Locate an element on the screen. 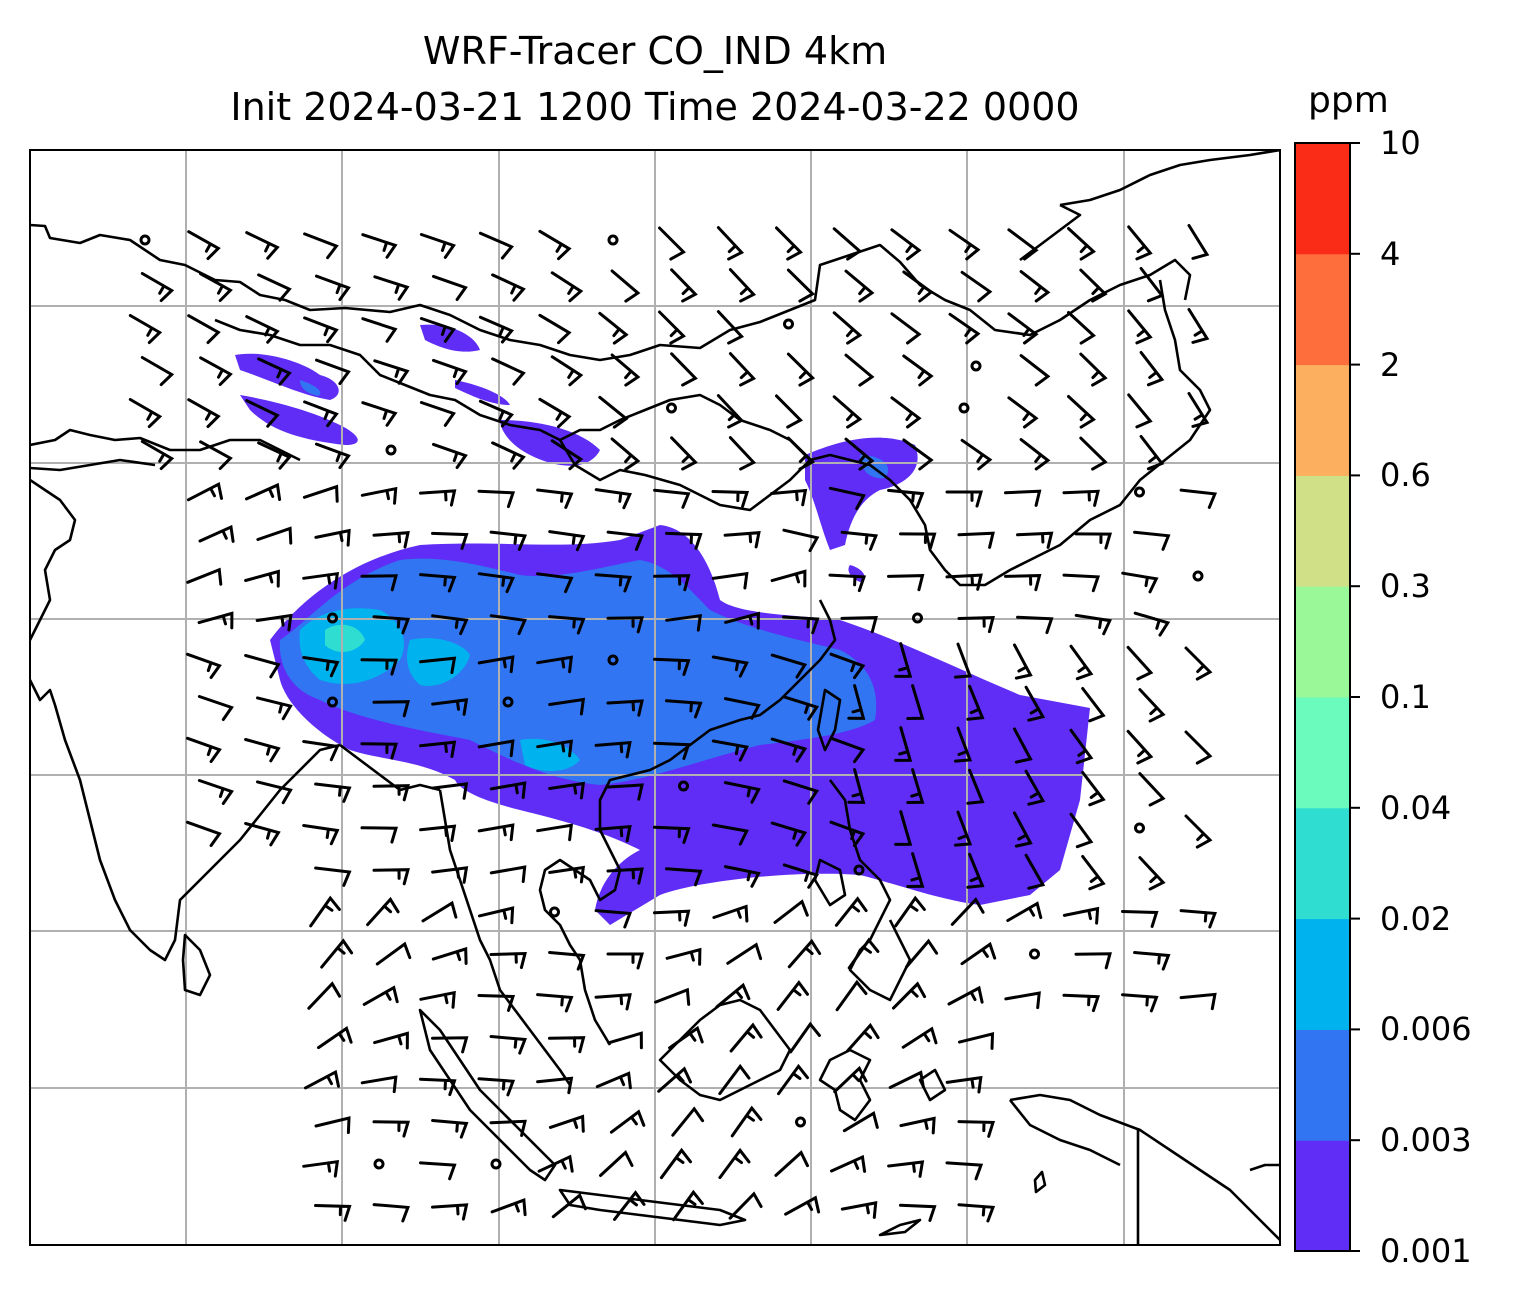 This screenshot has height=1306, width=1528. colorbar-tick-label: 0.3 is located at coordinates (1405, 586).